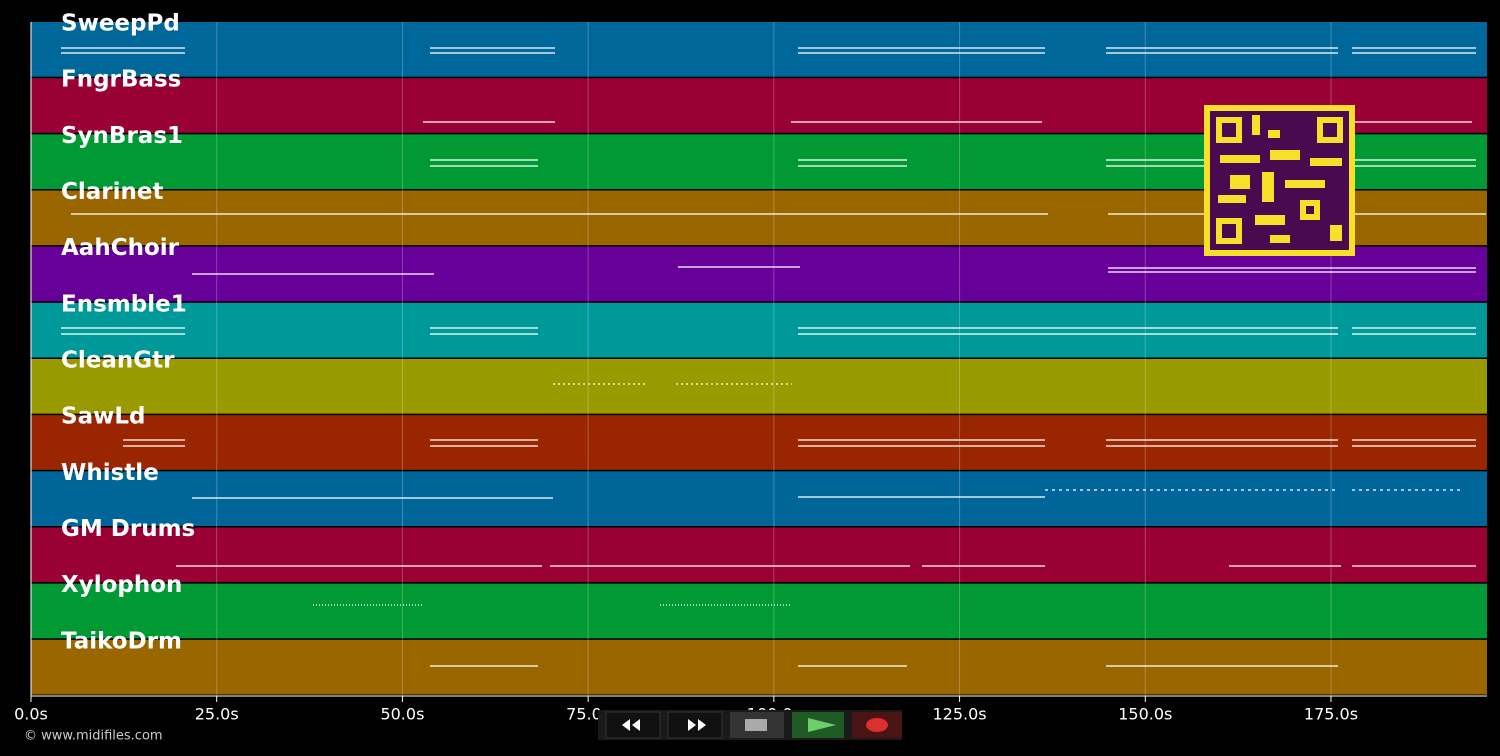  Describe the element at coordinates (695, 725) in the screenshot. I see `fast-forward-button` at that location.